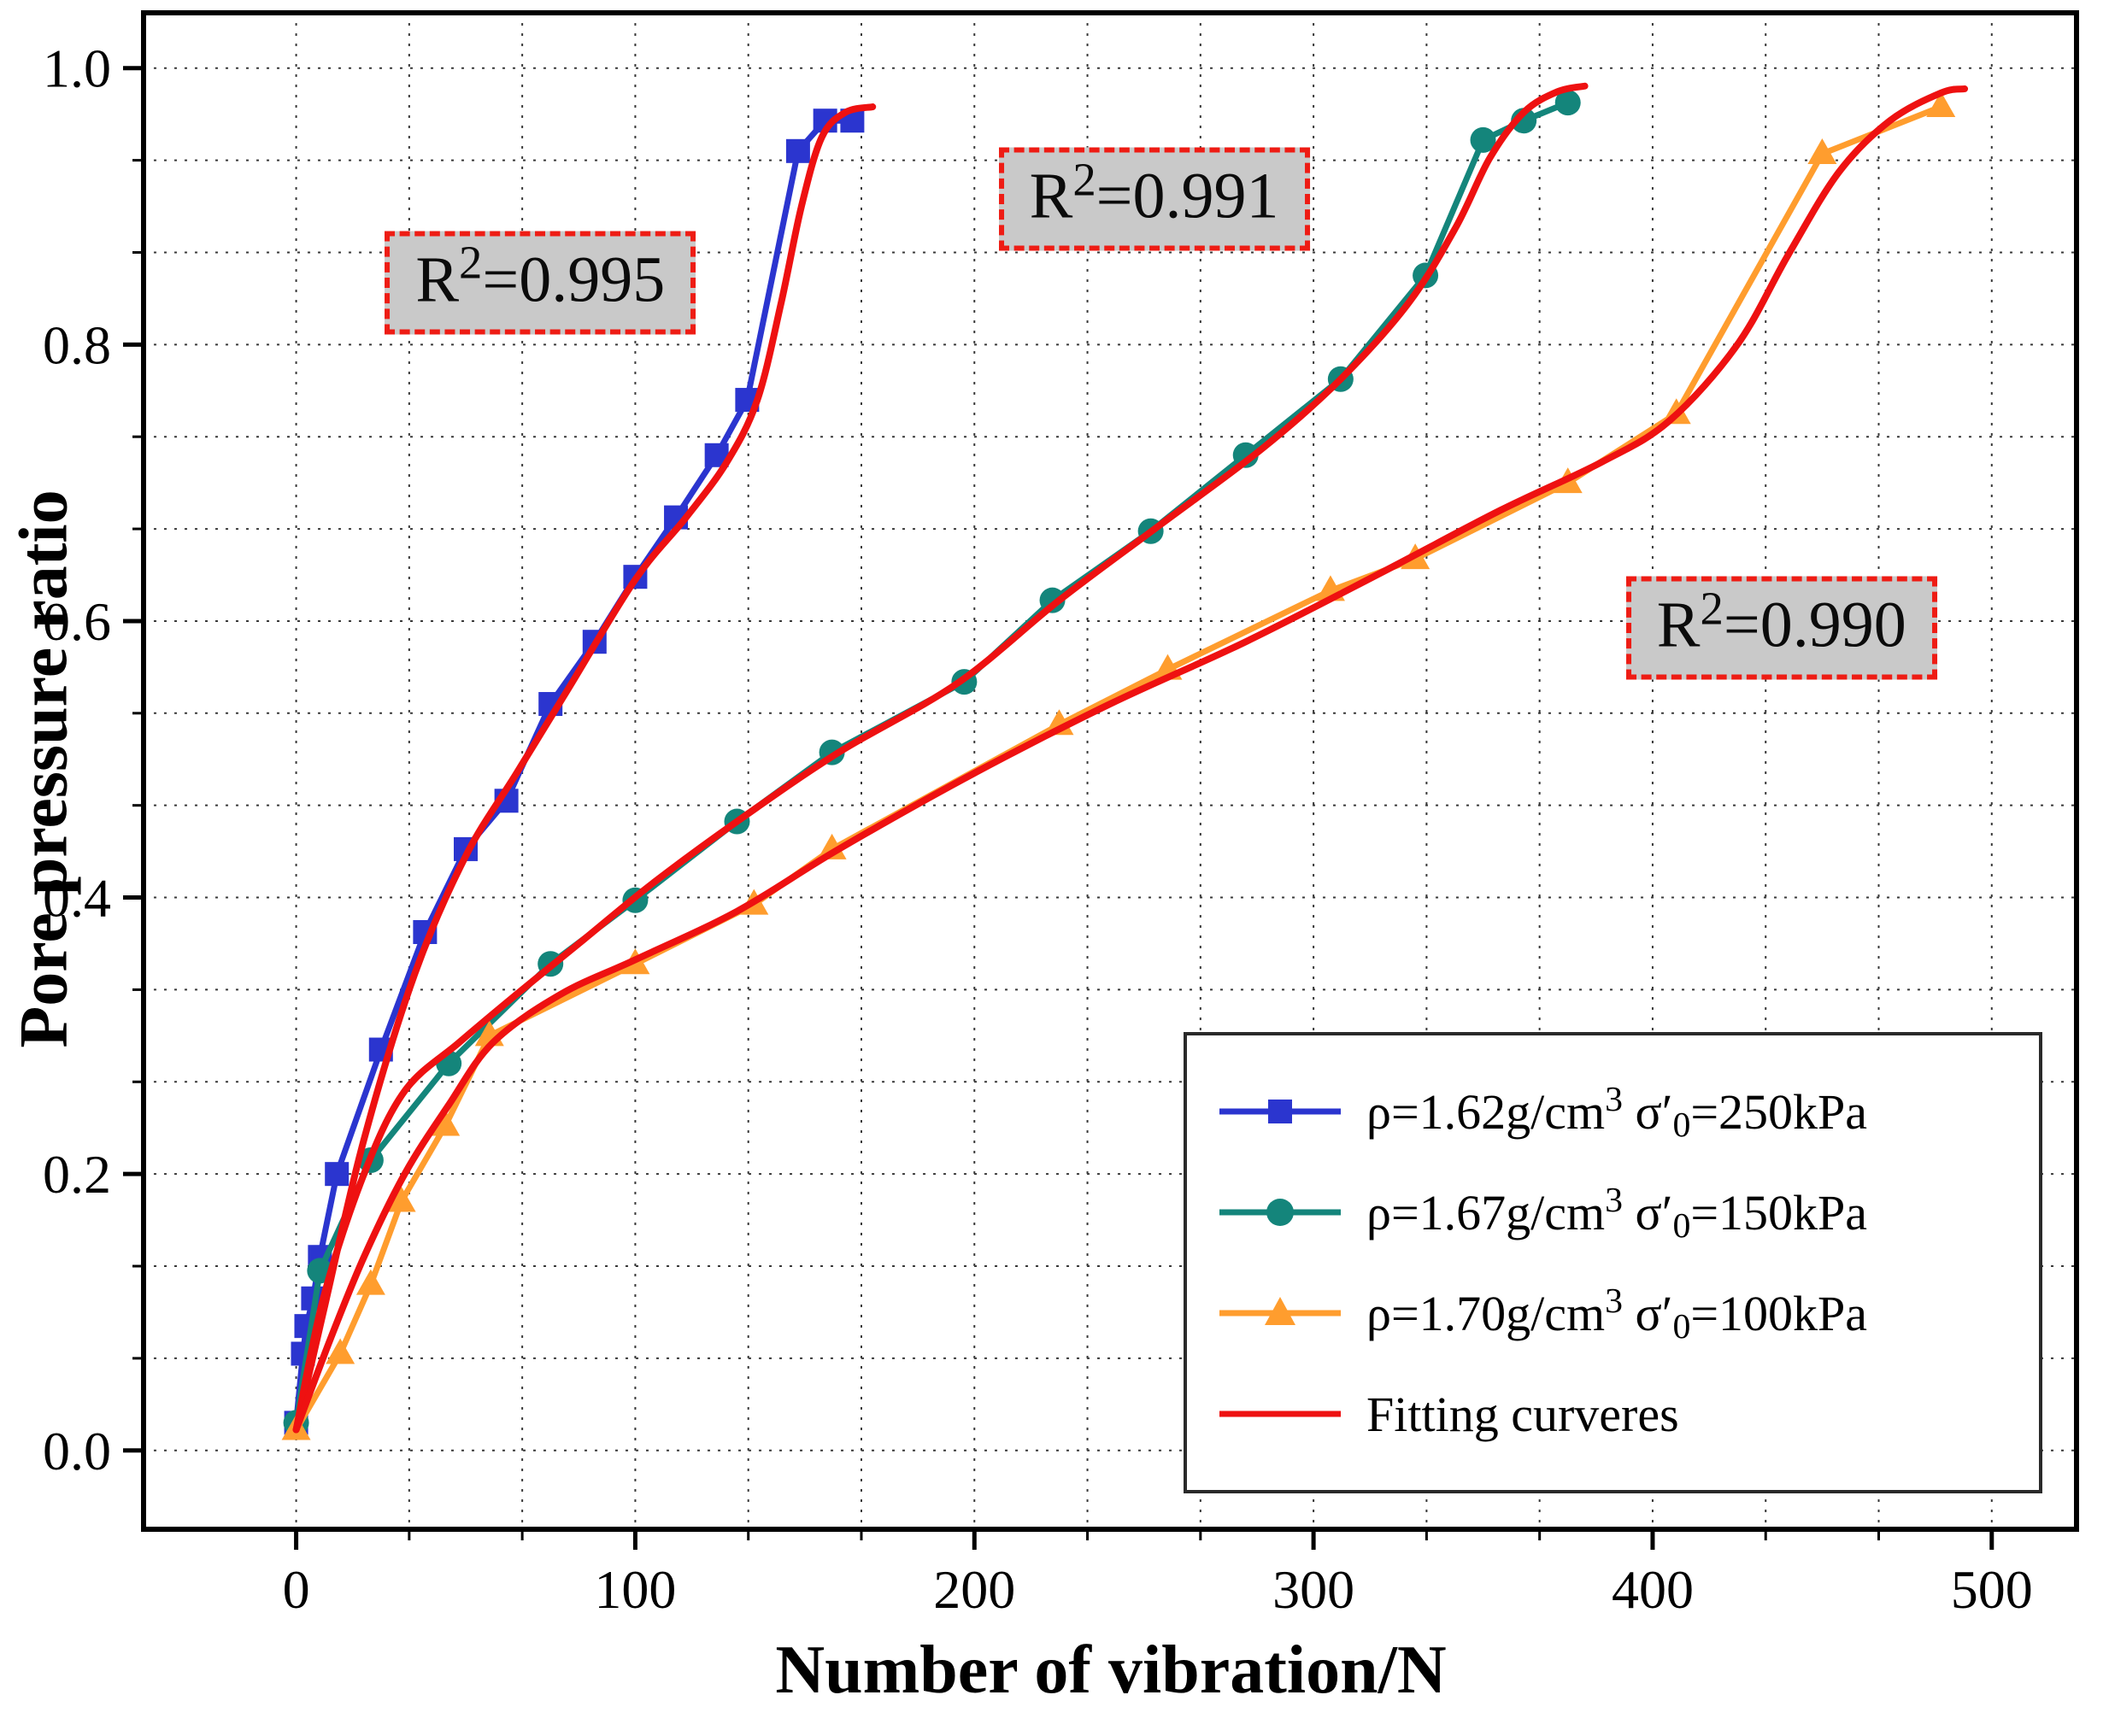 The image size is (2109, 1736). I want to click on x-axis-title: Number of vibration/N, so click(1111, 1670).